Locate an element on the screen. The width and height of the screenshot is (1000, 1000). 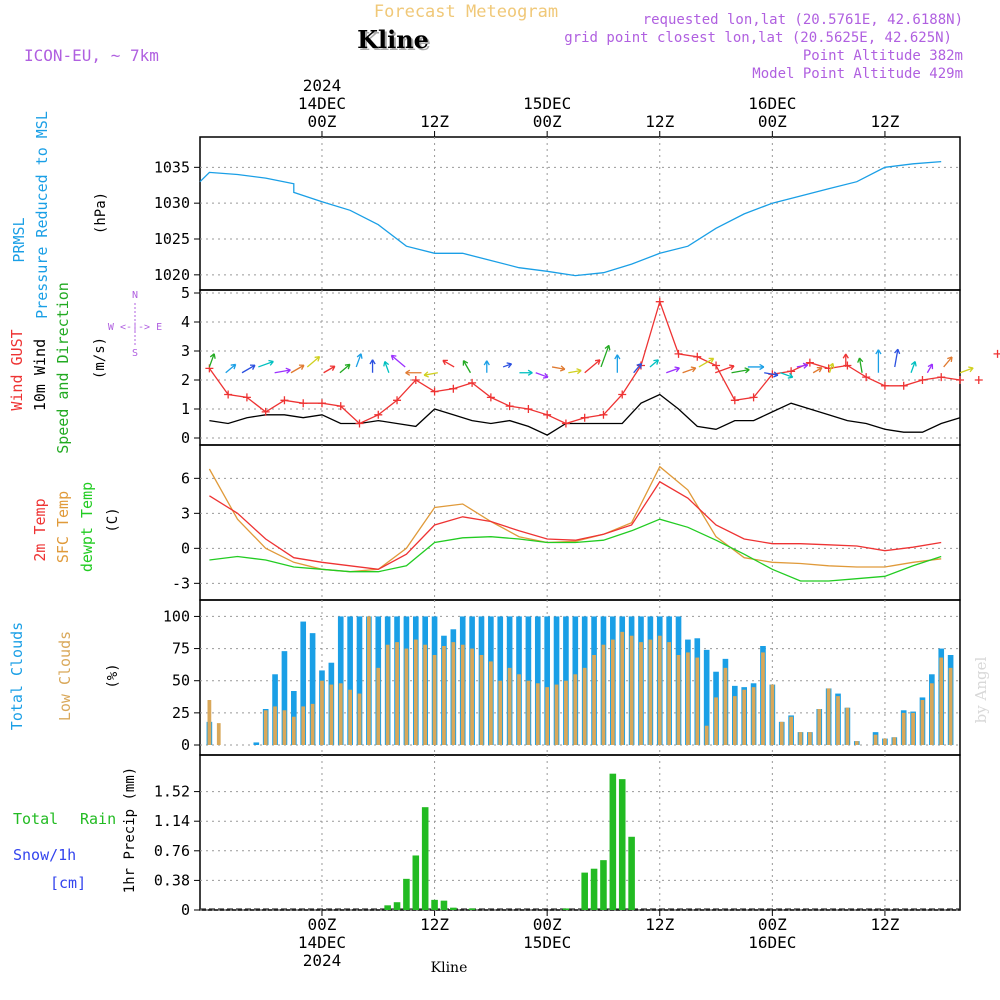
wind-gust-label: Wind GUST is located at coordinates (17, 369).